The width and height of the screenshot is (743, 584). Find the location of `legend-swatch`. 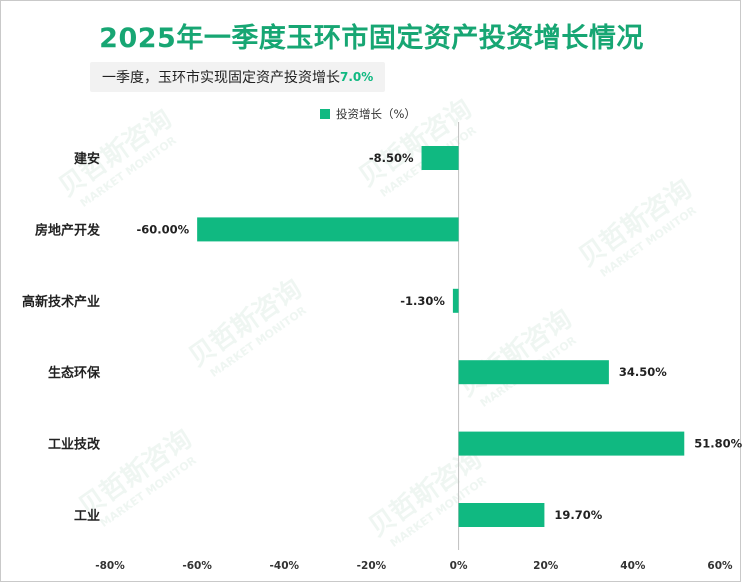

legend-swatch is located at coordinates (325, 114).